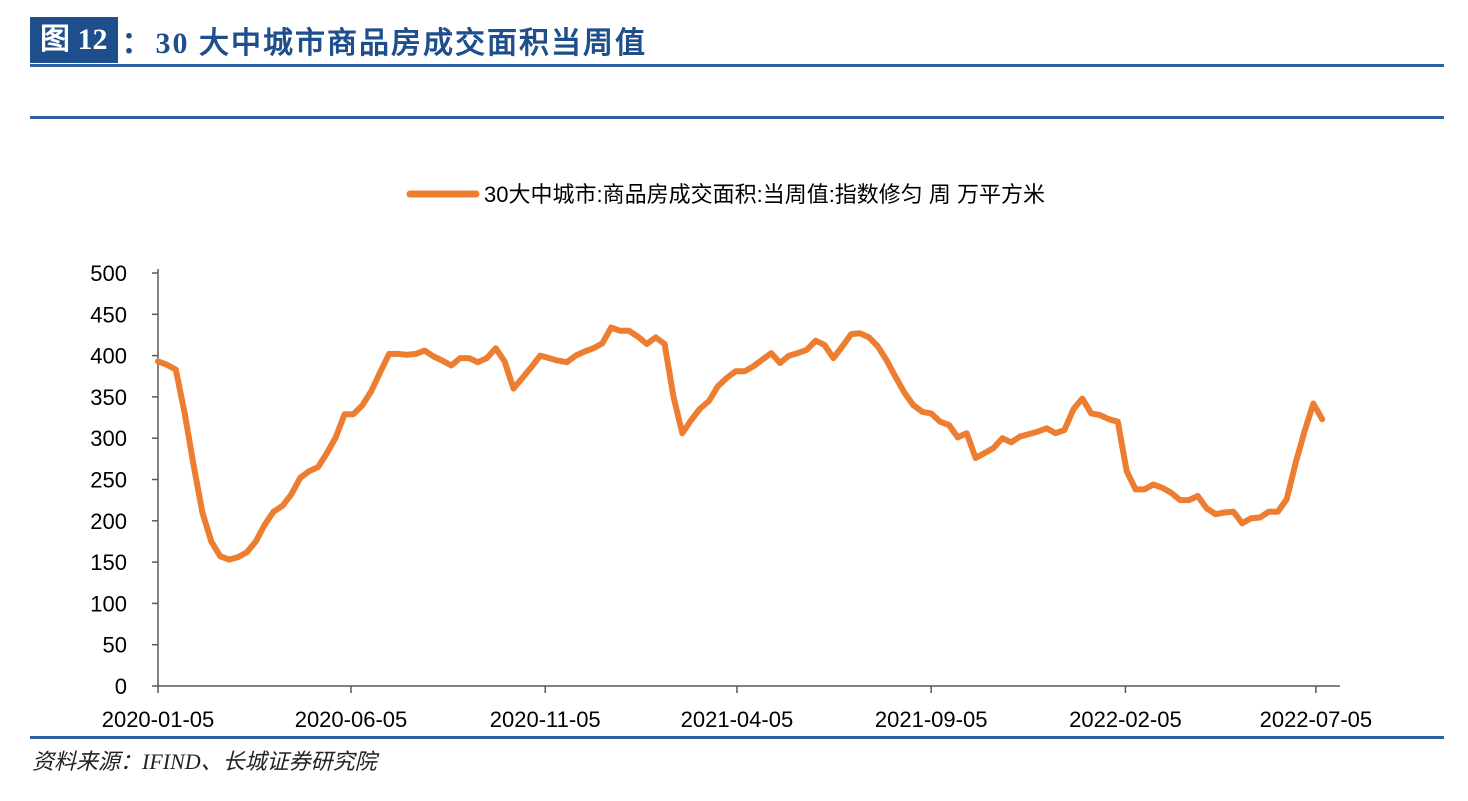  I want to click on header-rule, so click(737, 65).